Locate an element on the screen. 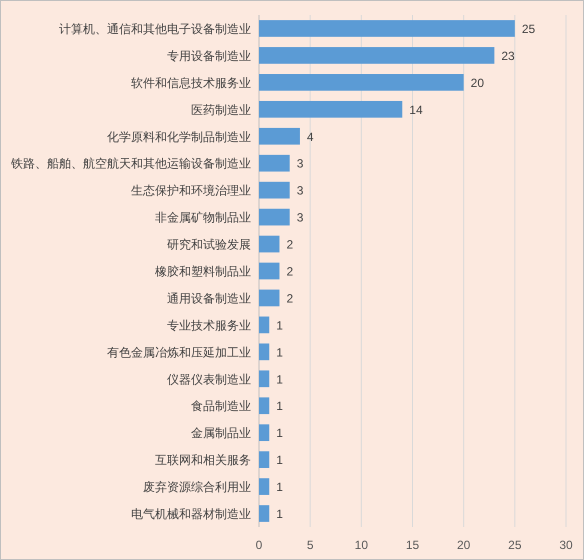 This screenshot has width=584, height=560. y-tick-label: 软件和信息技术服务业 is located at coordinates (191, 83).